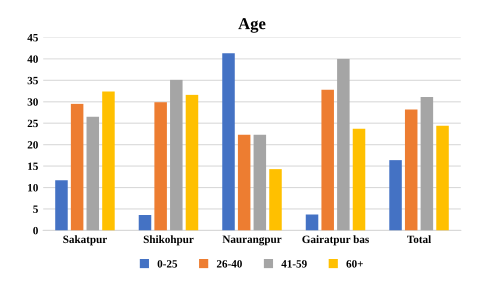 The image size is (480, 288). What do you see at coordinates (335, 240) in the screenshot?
I see `x-tick-label: Gairatpur bas` at bounding box center [335, 240].